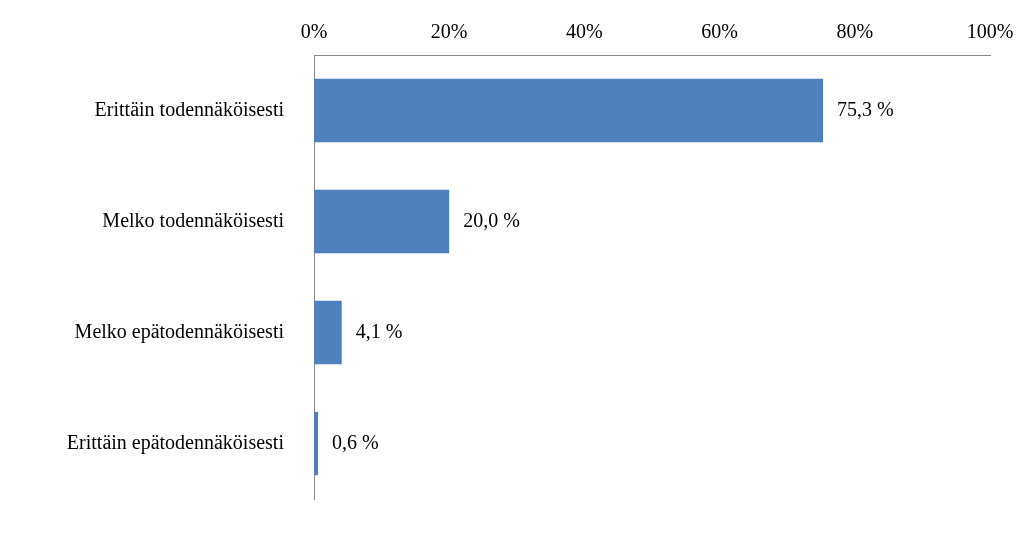 Image resolution: width=1027 pixels, height=533 pixels. I want to click on data-label: 75,3 %, so click(865, 108).